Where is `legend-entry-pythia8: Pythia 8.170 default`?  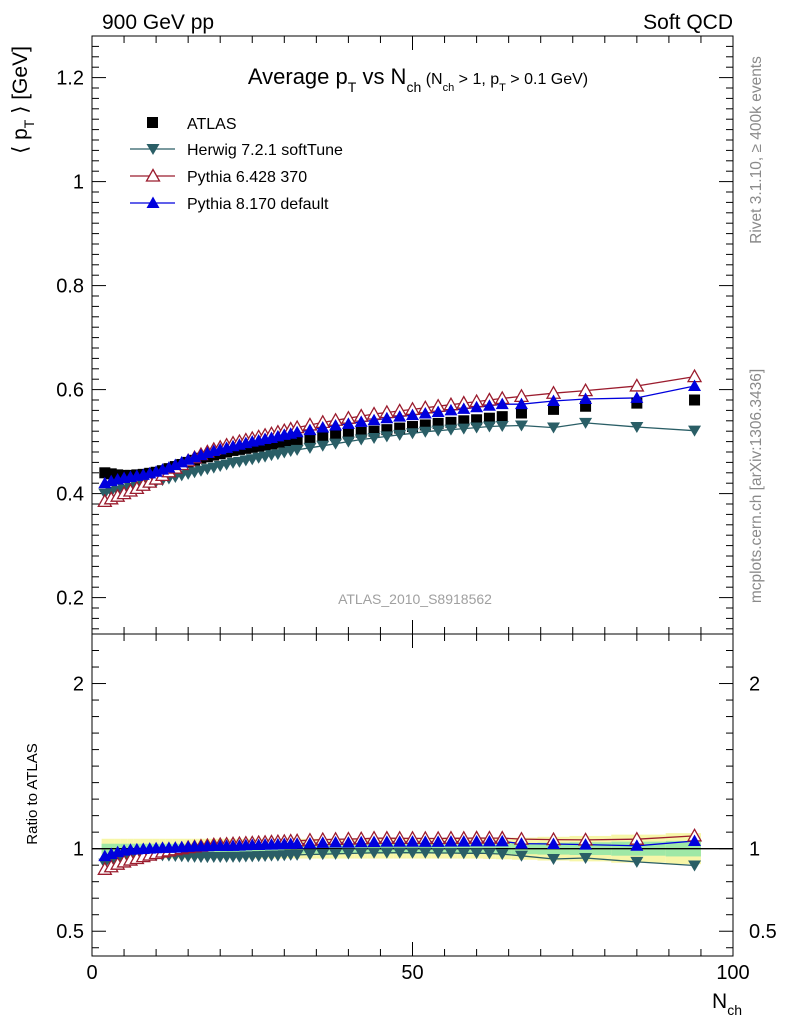
legend-entry-pythia8: Pythia 8.170 default is located at coordinates (229, 204).